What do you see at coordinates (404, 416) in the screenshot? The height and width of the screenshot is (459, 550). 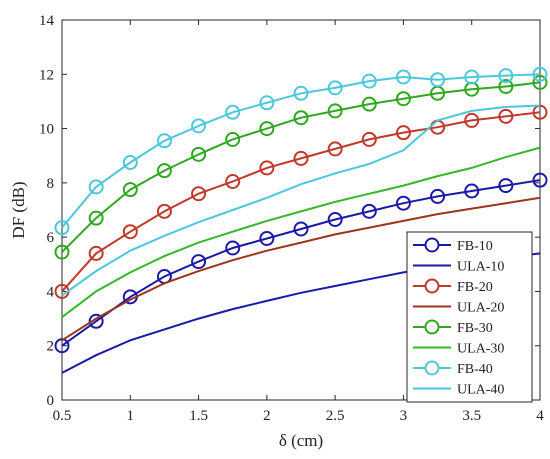 I see `x-tick-label: 3` at bounding box center [404, 416].